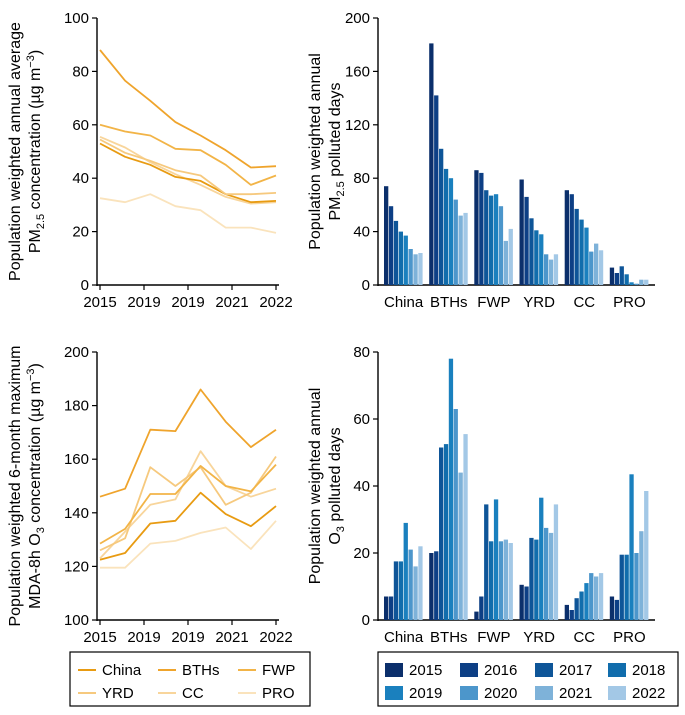  What do you see at coordinates (586, 256) in the screenshot?
I see `bar-cc-2019` at bounding box center [586, 256].